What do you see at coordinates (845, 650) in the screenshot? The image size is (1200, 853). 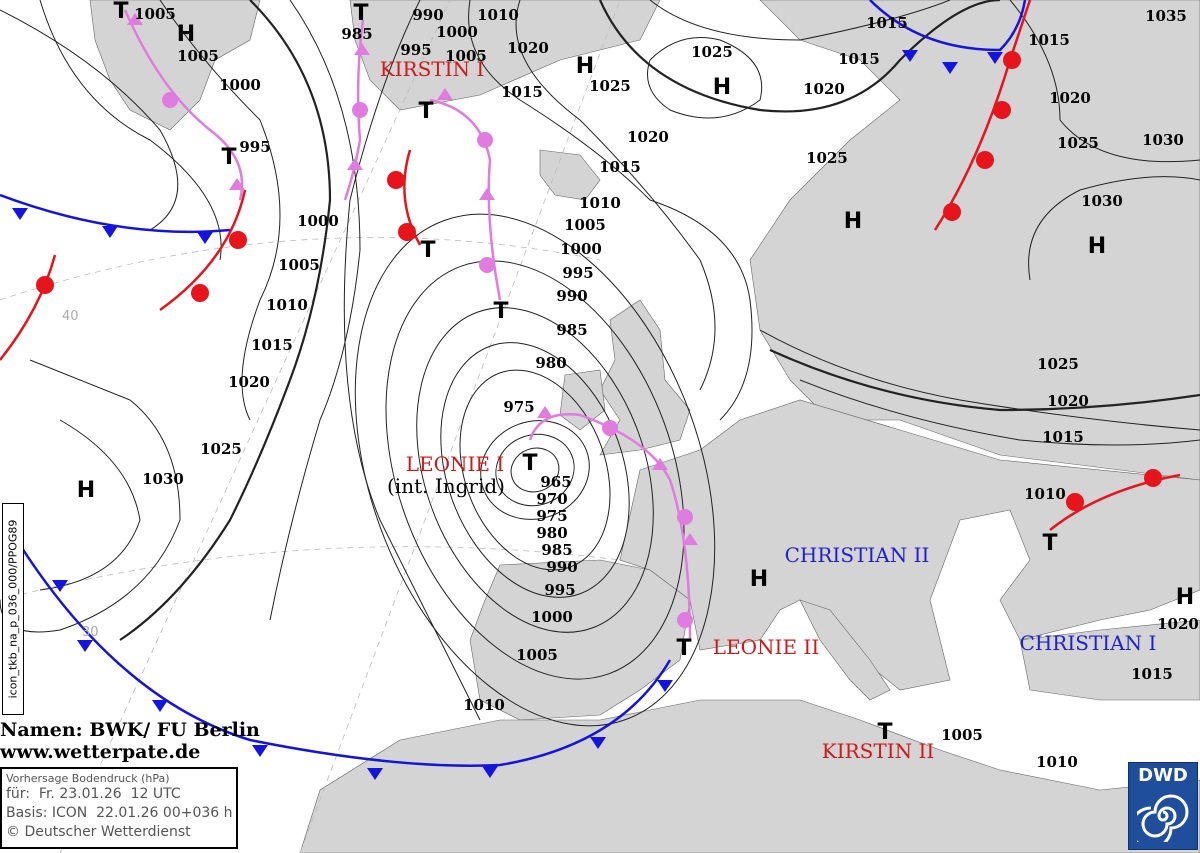 I see `italy` at bounding box center [845, 650].